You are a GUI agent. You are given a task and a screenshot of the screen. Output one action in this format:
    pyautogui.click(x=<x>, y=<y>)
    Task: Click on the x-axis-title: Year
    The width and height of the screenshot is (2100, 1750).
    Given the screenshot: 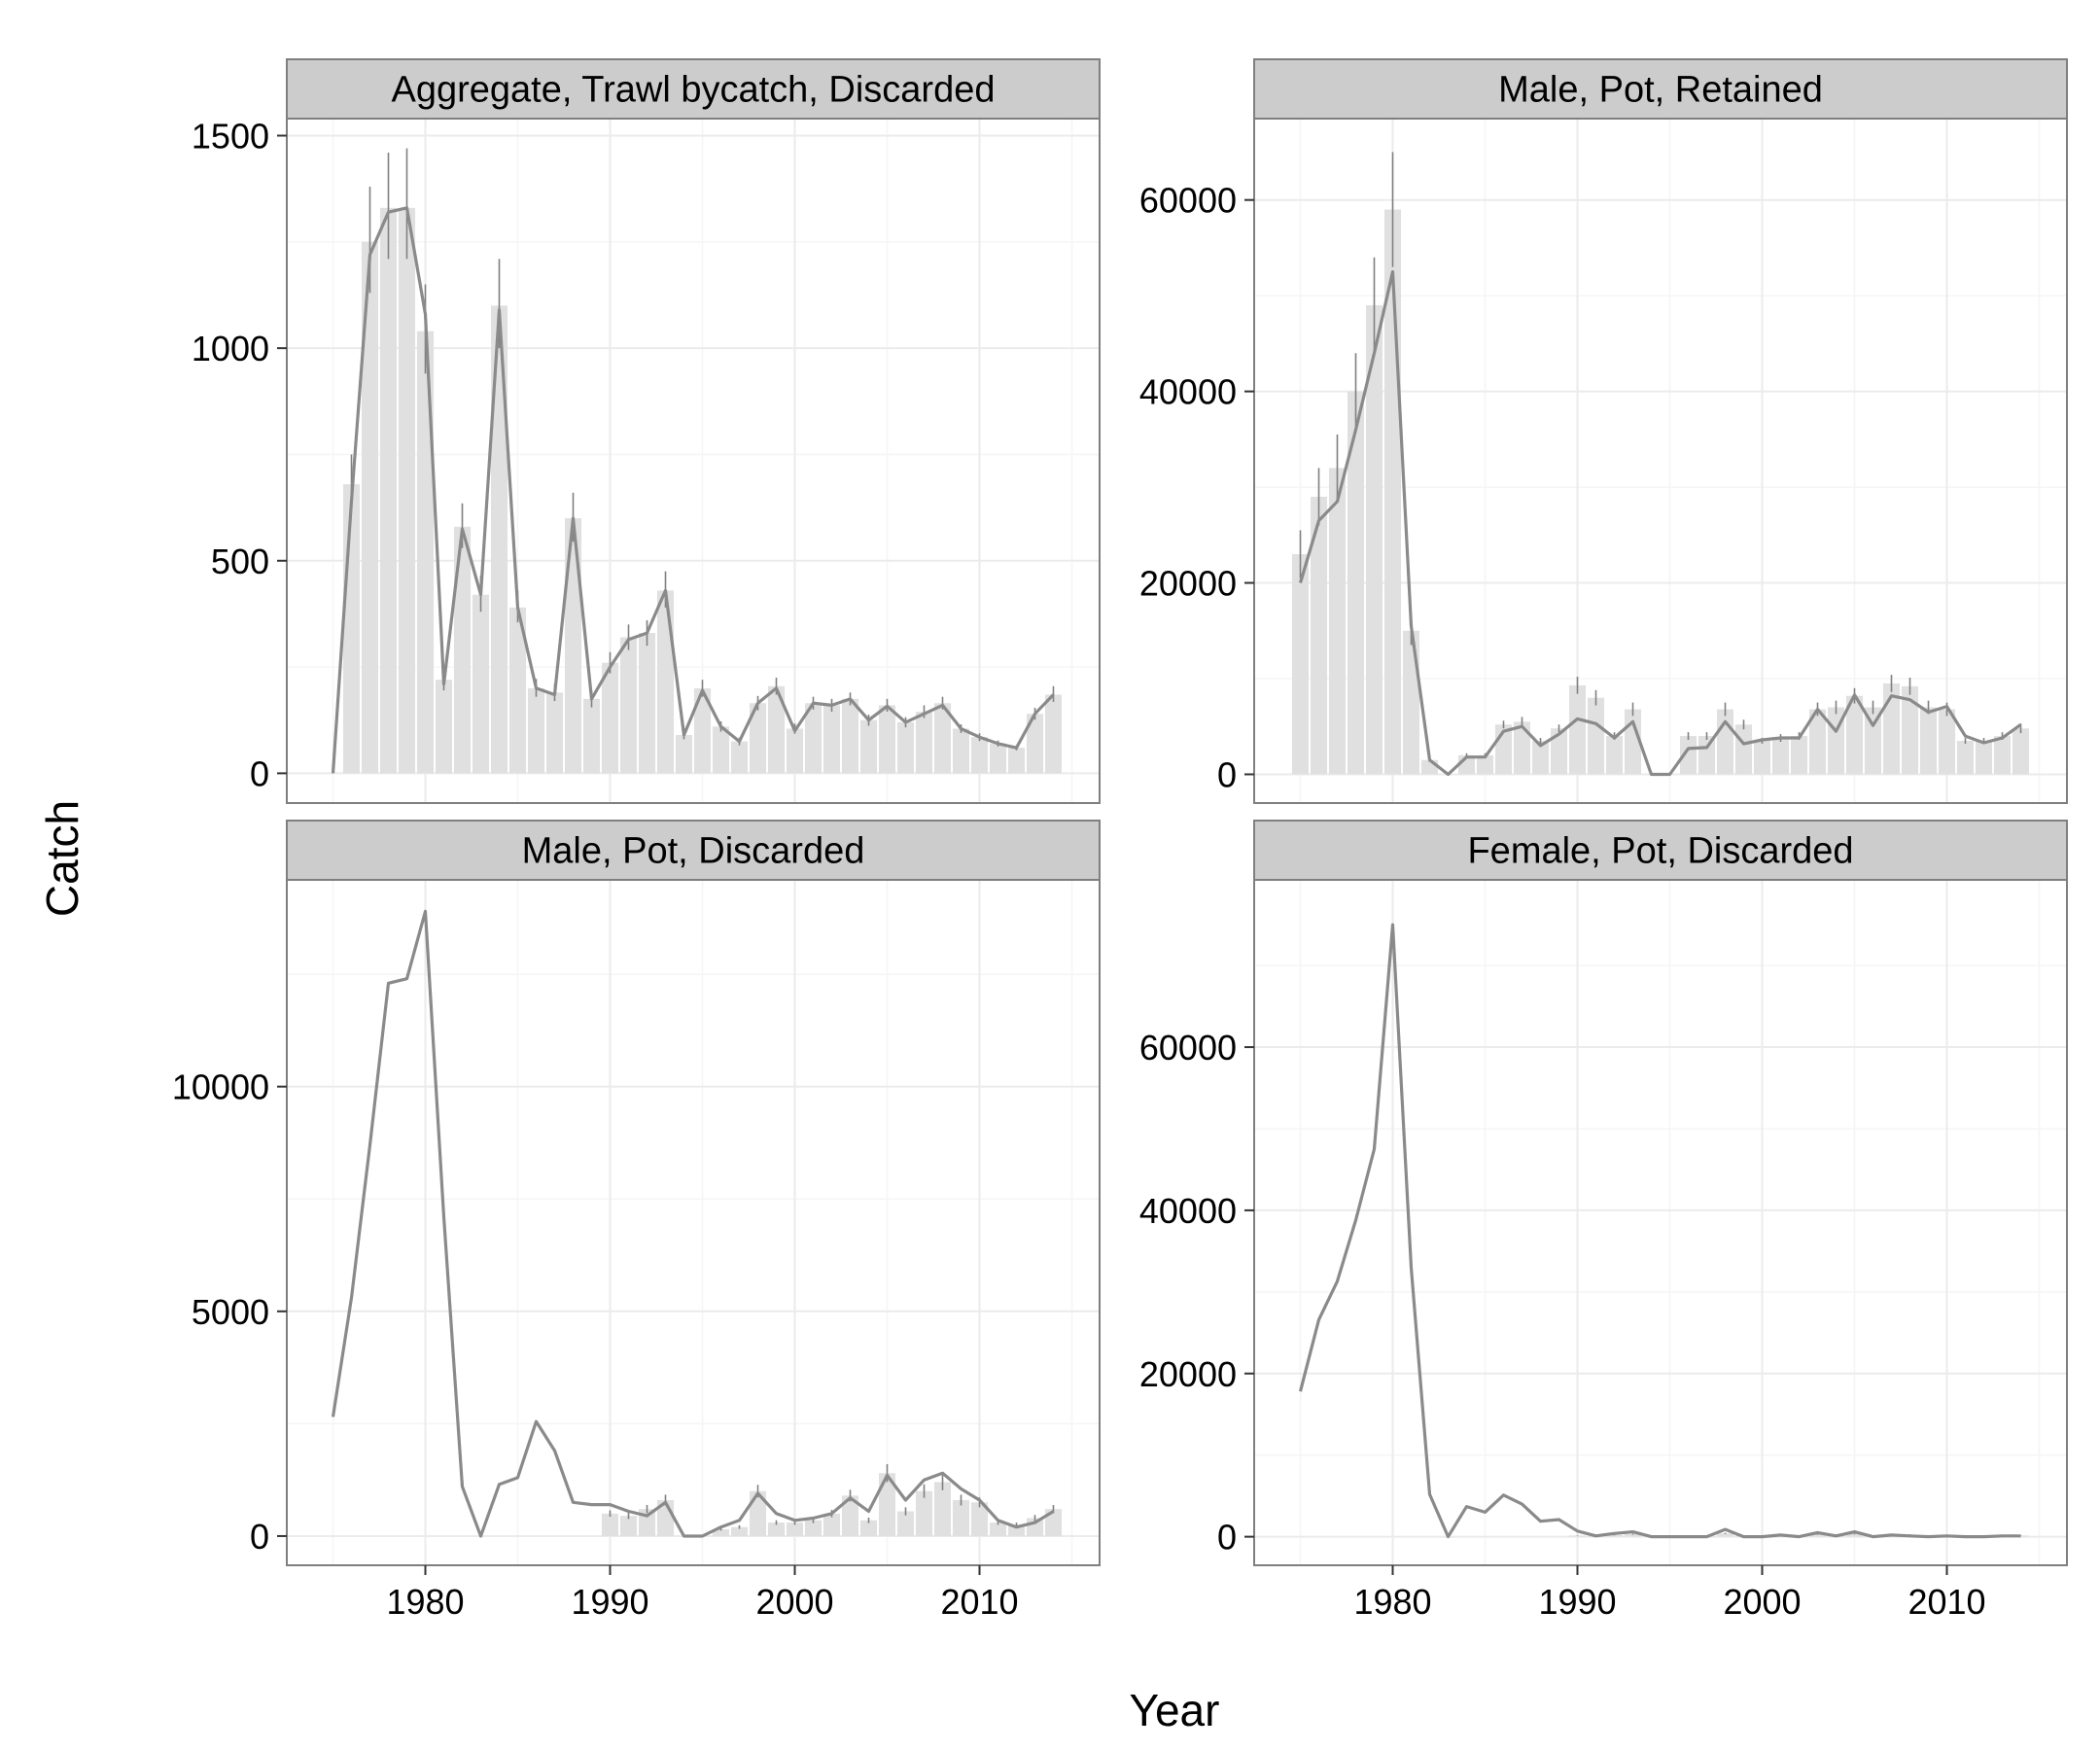 What is the action you would take?
    pyautogui.click(x=1175, y=1710)
    